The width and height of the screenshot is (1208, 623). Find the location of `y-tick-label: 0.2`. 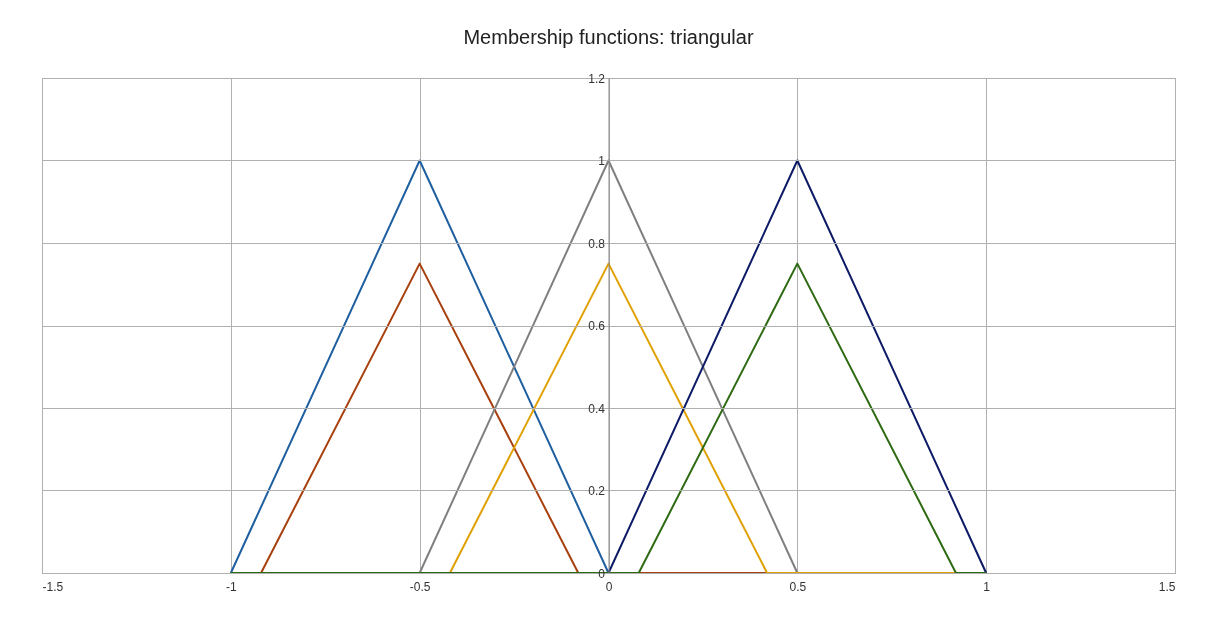

y-tick-label: 0.2 is located at coordinates (597, 491).